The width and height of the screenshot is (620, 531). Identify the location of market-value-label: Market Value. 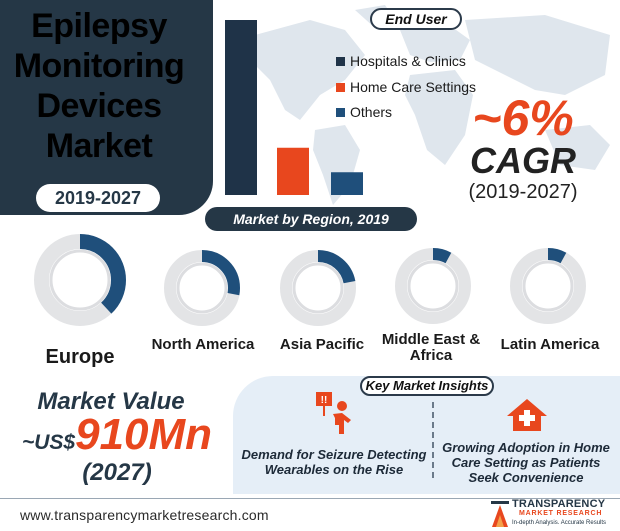
(111, 401).